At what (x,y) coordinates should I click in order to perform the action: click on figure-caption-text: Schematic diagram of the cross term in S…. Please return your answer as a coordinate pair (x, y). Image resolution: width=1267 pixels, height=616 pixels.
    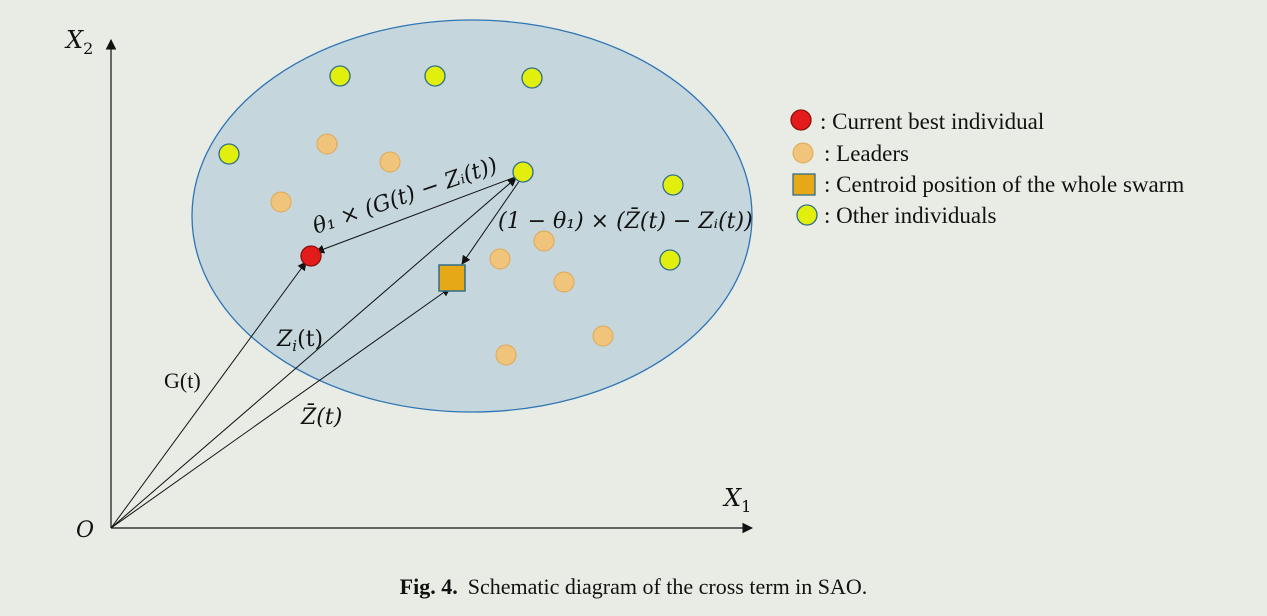
    Looking at the image, I should click on (667, 586).